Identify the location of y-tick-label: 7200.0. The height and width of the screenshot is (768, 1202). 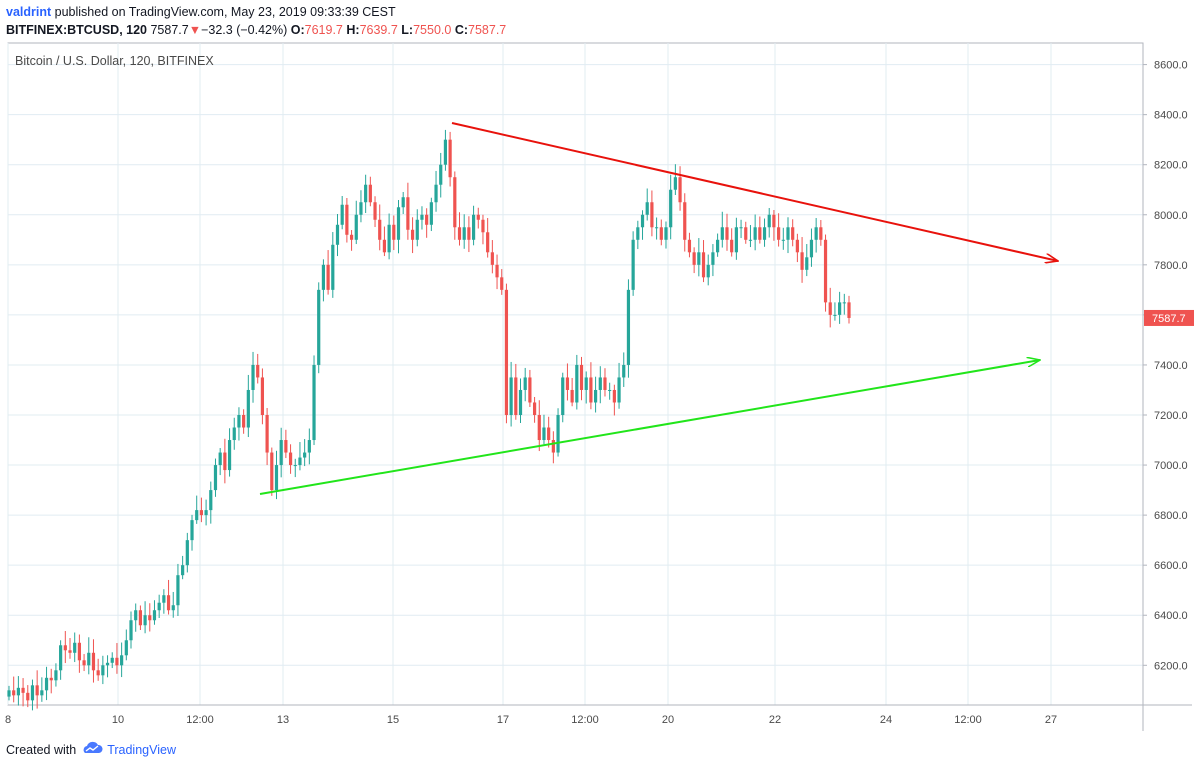
(1171, 416).